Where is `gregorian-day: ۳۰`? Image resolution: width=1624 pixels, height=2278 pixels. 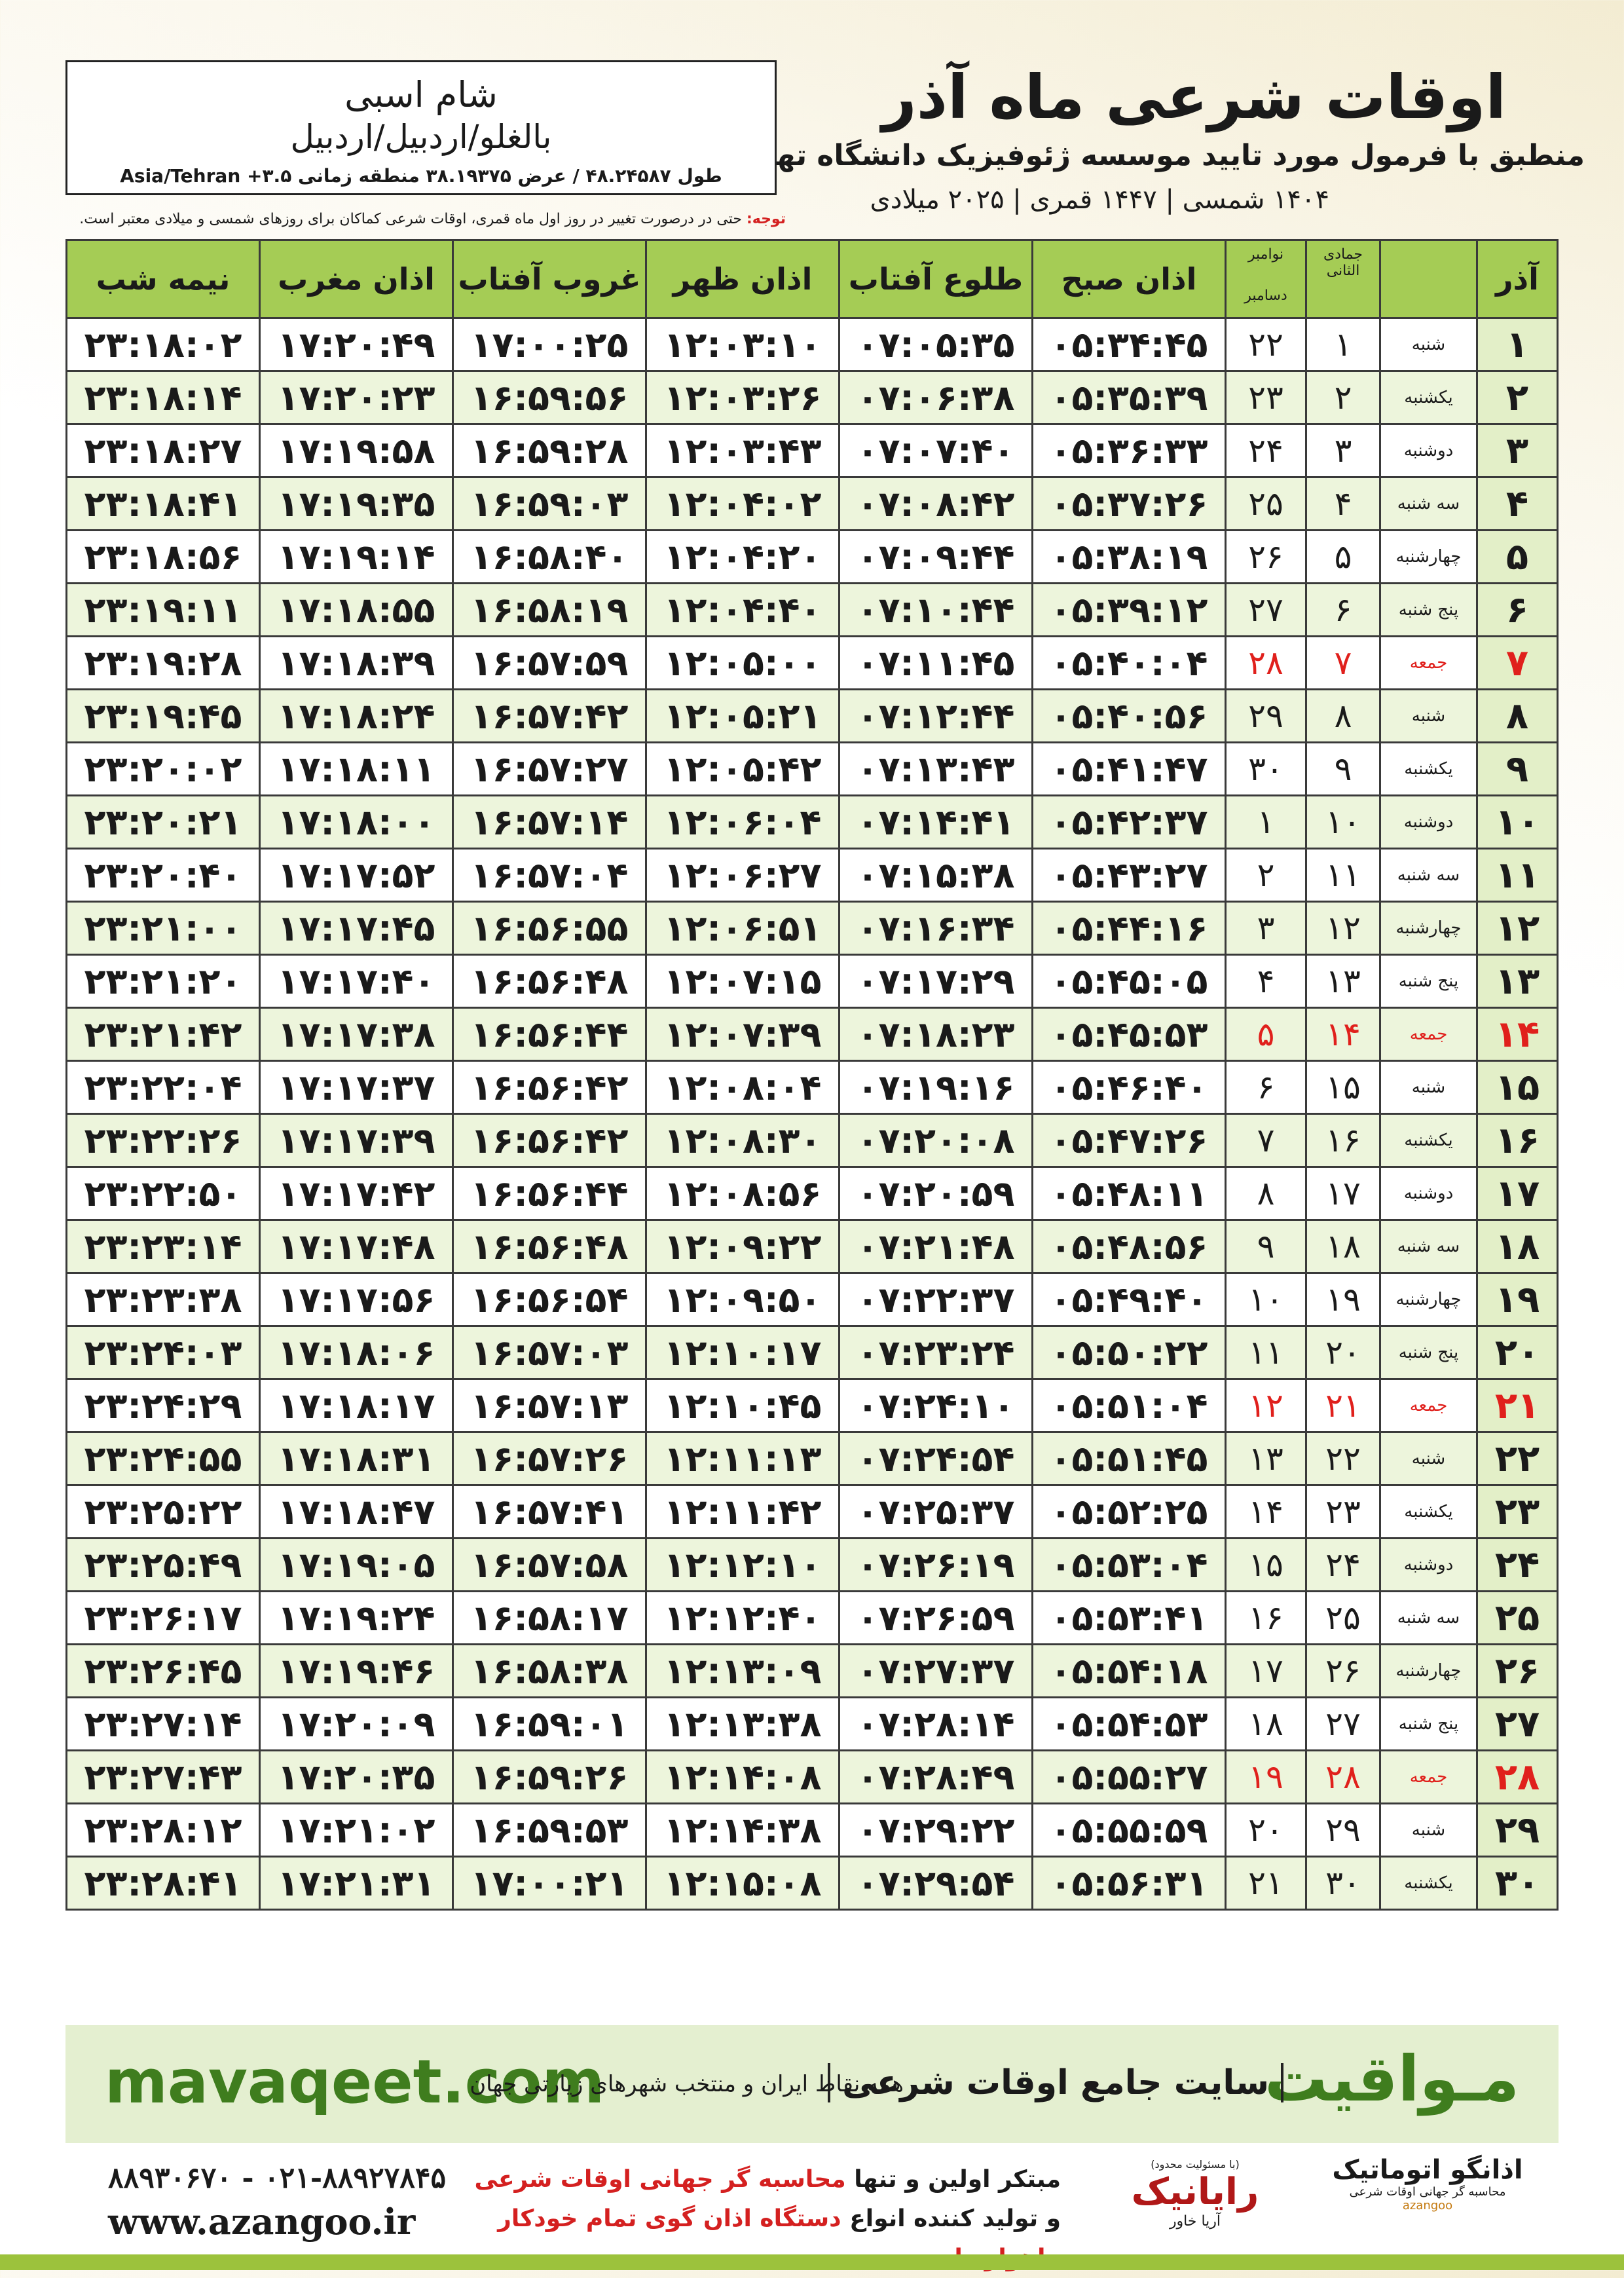
gregorian-day: ۳۰ is located at coordinates (1266, 768).